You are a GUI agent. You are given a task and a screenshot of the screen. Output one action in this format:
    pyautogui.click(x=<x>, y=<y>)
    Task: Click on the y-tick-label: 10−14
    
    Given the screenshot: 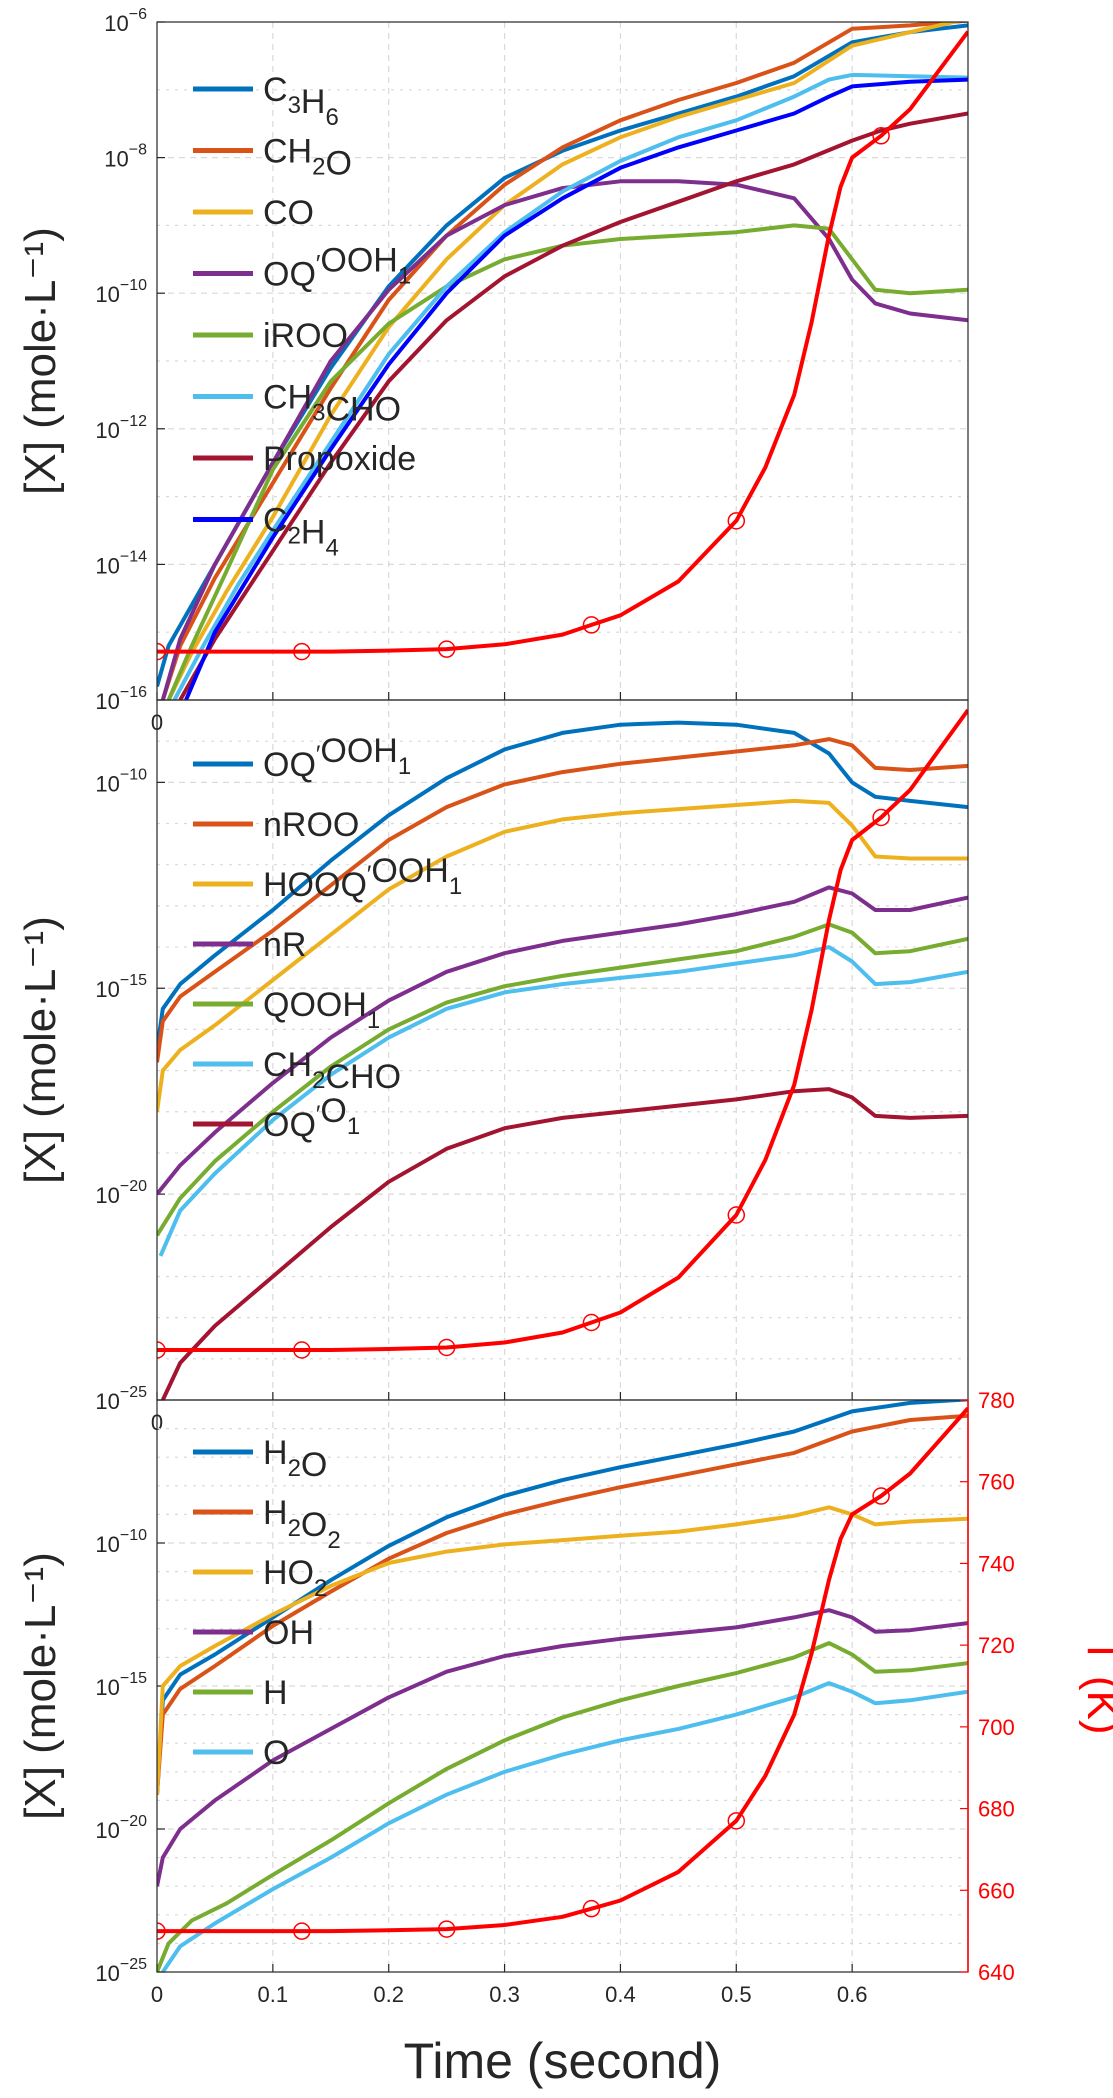 What is the action you would take?
    pyautogui.click(x=121, y=563)
    